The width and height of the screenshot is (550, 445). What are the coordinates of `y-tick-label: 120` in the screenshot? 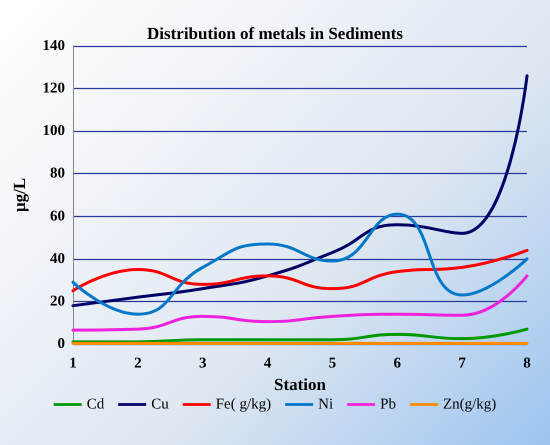 It's located at (53, 88).